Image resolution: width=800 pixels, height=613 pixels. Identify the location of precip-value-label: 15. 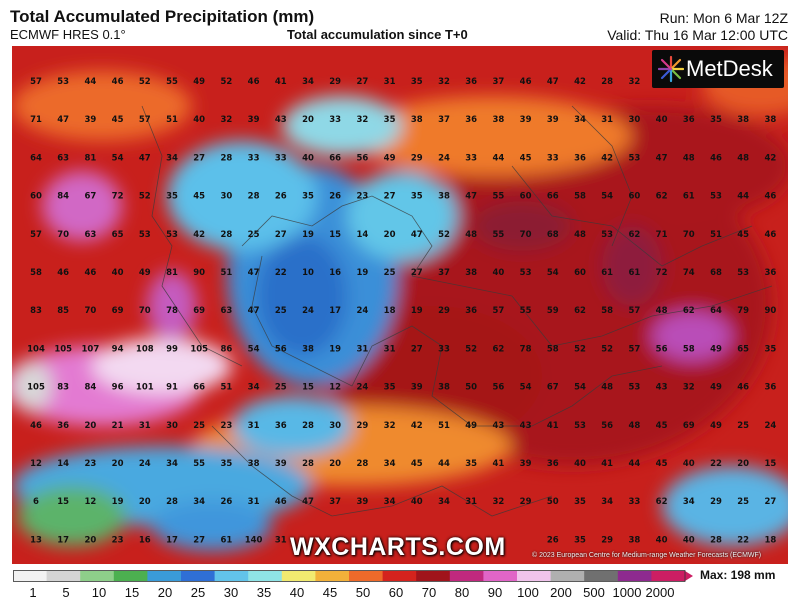
(308, 388).